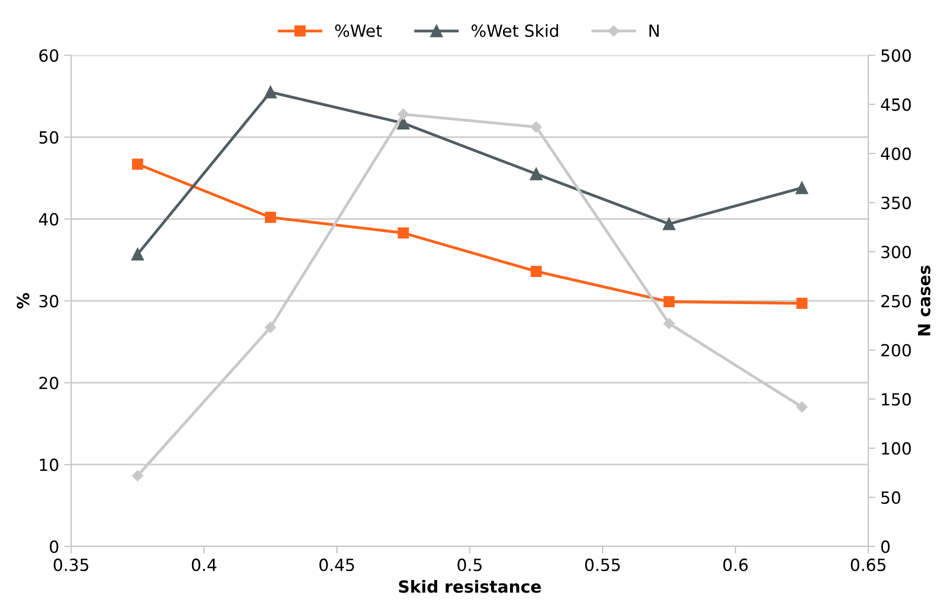 The height and width of the screenshot is (614, 949). Describe the element at coordinates (896, 55) in the screenshot. I see `y2-tick-label: 500` at that location.